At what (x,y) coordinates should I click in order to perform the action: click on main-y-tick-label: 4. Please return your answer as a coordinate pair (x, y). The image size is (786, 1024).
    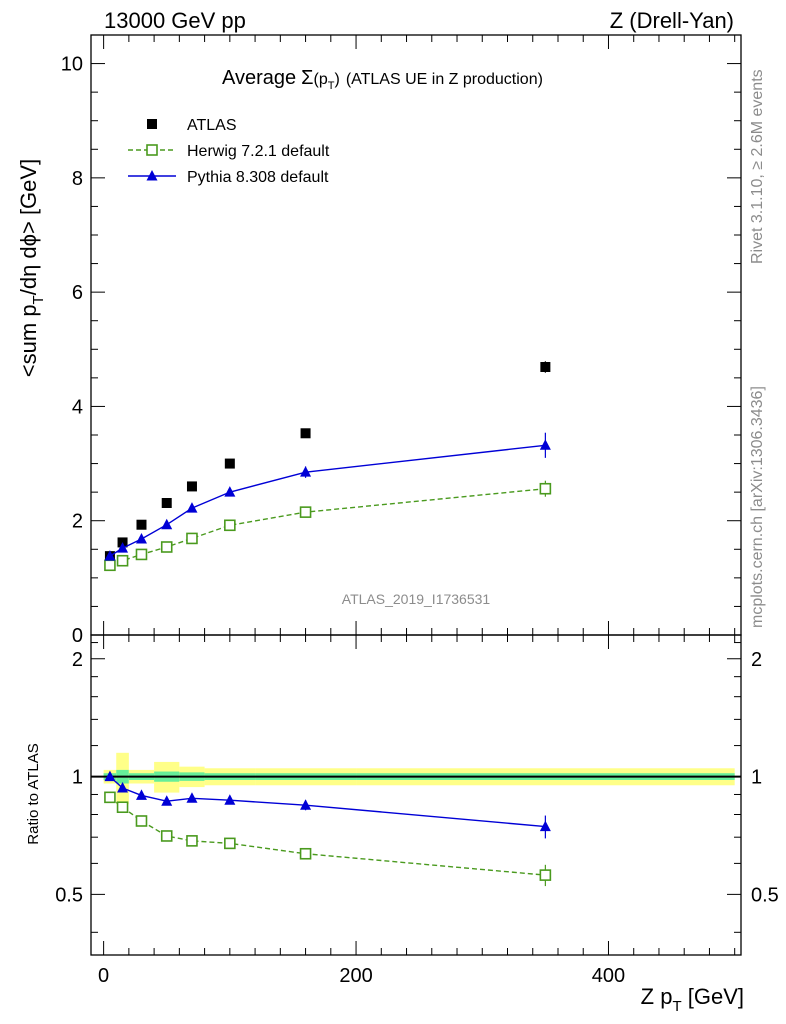
    Looking at the image, I should click on (77, 407).